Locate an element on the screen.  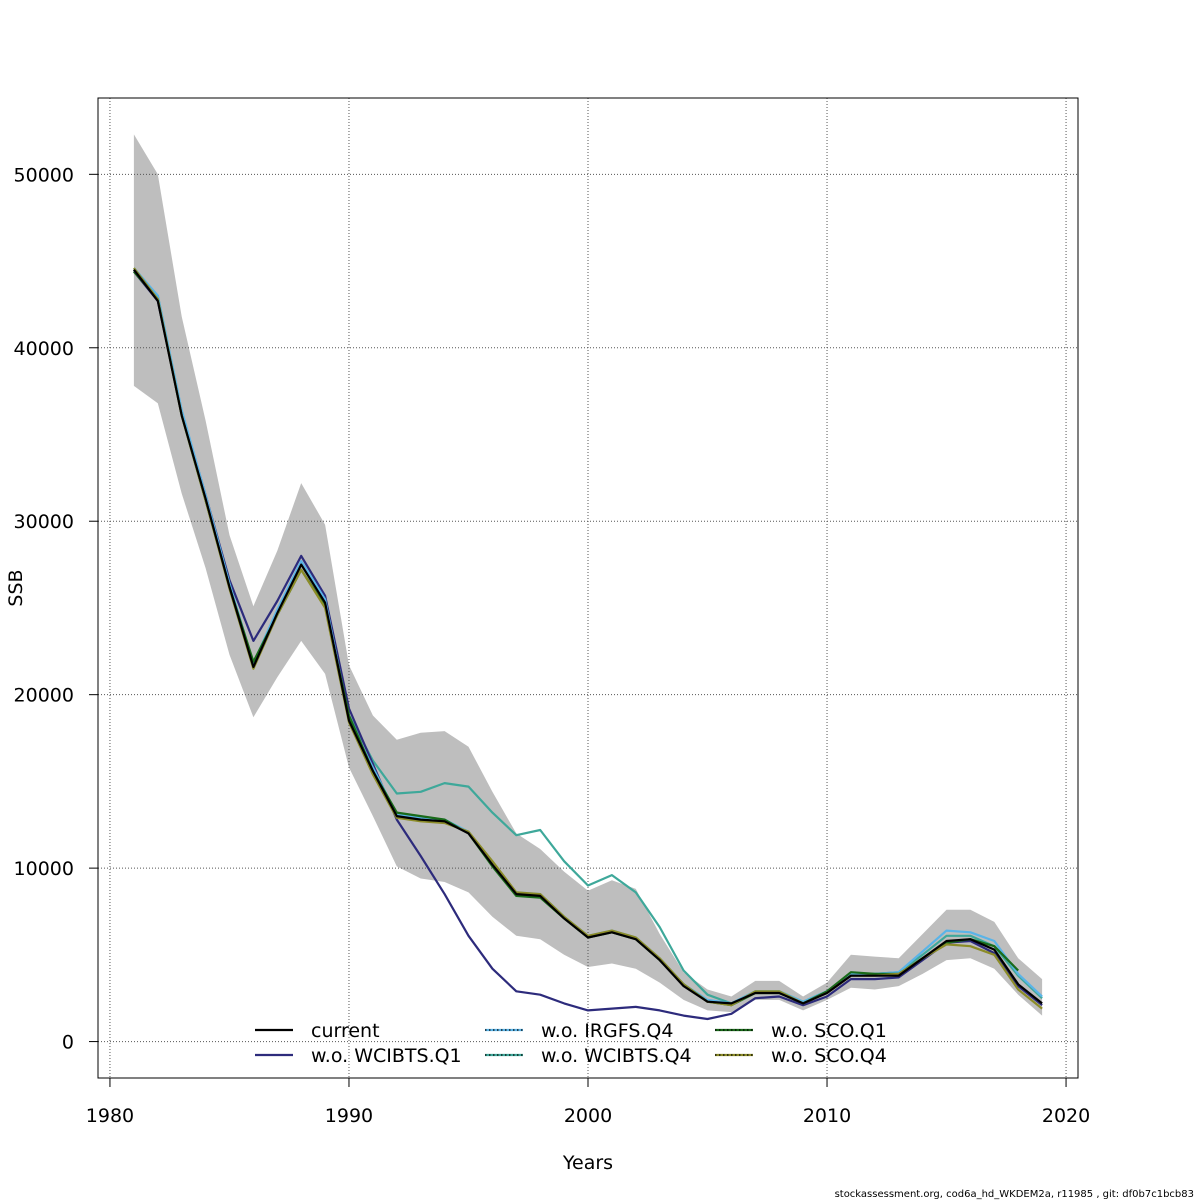
y-axis-title: SSB is located at coordinates (16, 587).